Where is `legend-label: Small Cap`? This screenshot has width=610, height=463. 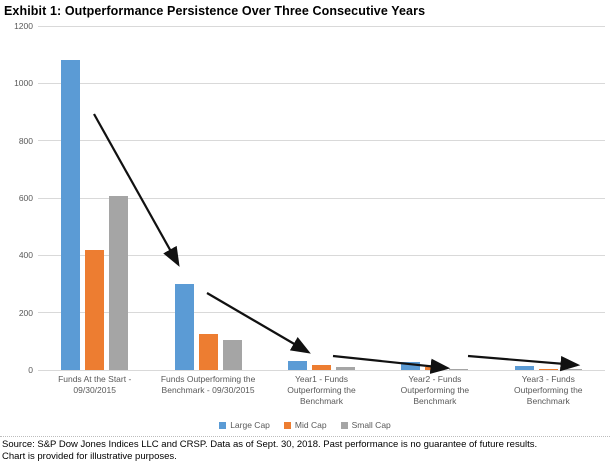
legend-label: Small Cap is located at coordinates (371, 425).